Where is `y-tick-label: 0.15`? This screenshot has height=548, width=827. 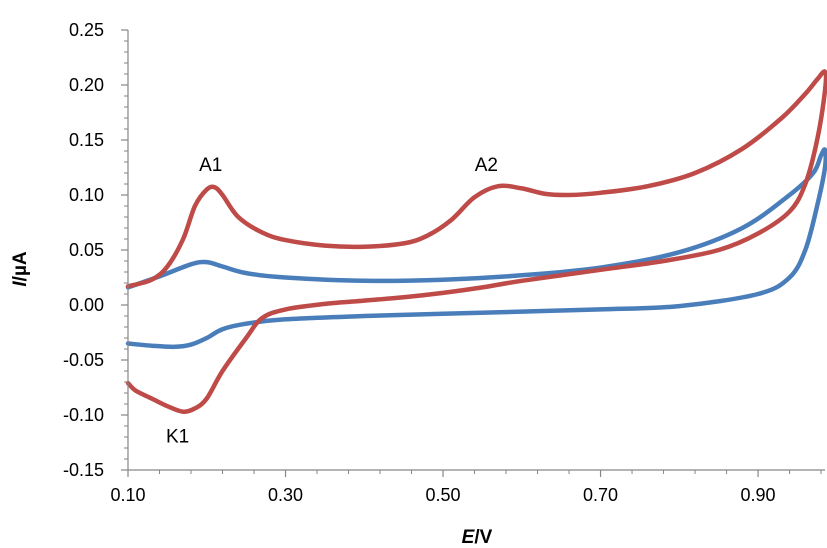 y-tick-label: 0.15 is located at coordinates (86, 140).